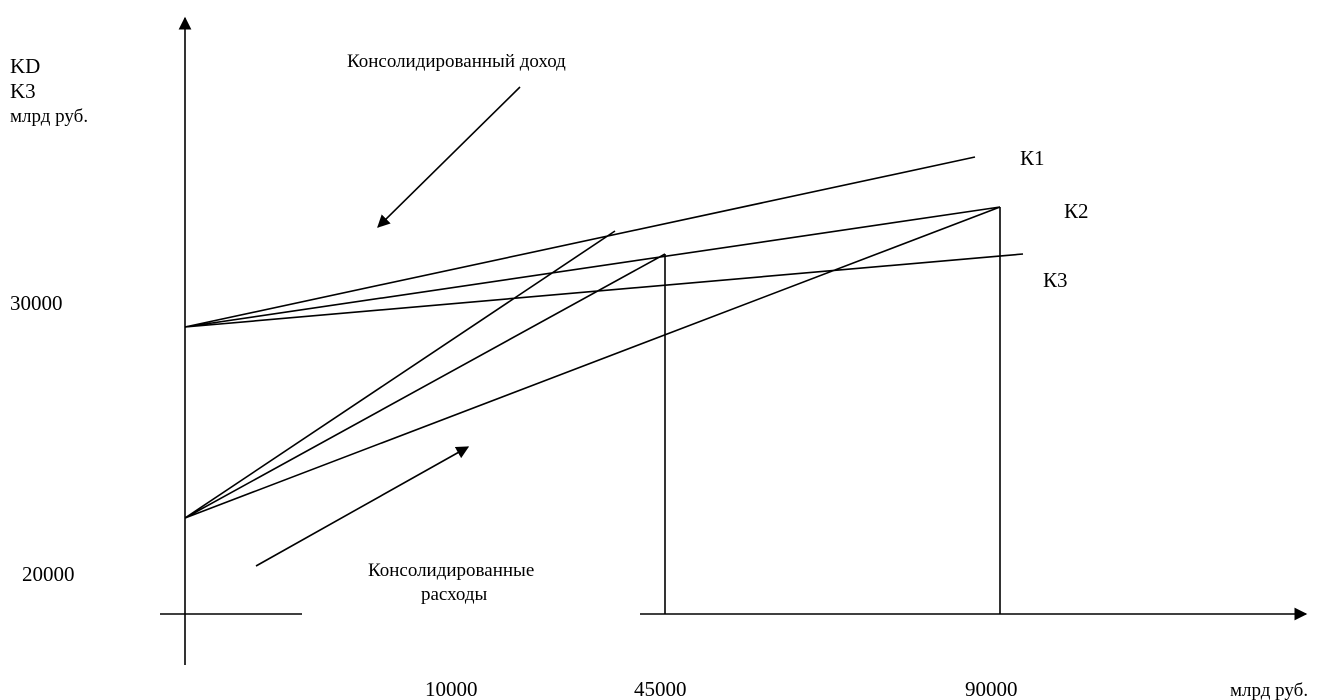 This screenshot has height=700, width=1340. What do you see at coordinates (23, 91) in the screenshot?
I see `y-axis-label-k3: K3` at bounding box center [23, 91].